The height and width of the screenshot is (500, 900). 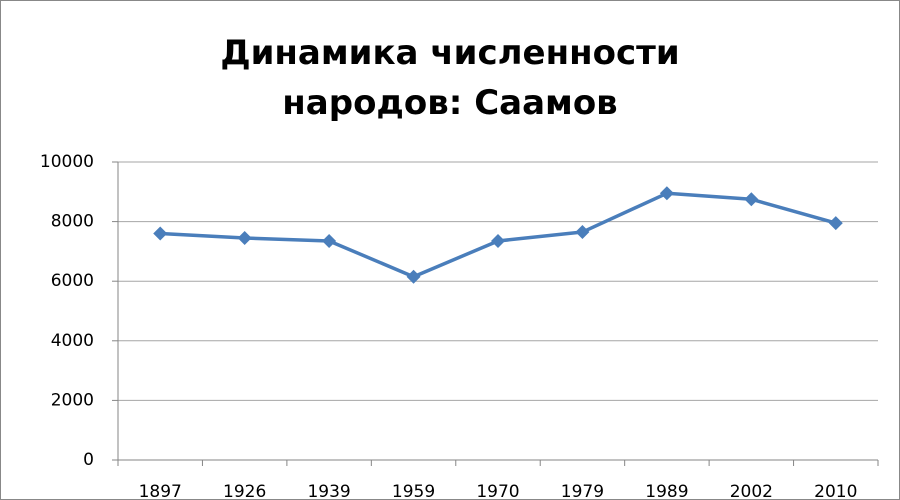 What do you see at coordinates (72, 400) in the screenshot?
I see `y-tick-label: 2000` at bounding box center [72, 400].